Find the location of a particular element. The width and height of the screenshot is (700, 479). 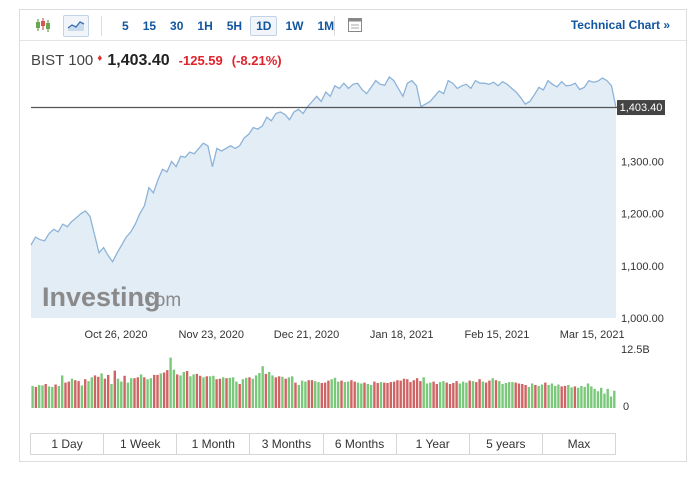

range-1-year: 1 Year is located at coordinates (433, 444).